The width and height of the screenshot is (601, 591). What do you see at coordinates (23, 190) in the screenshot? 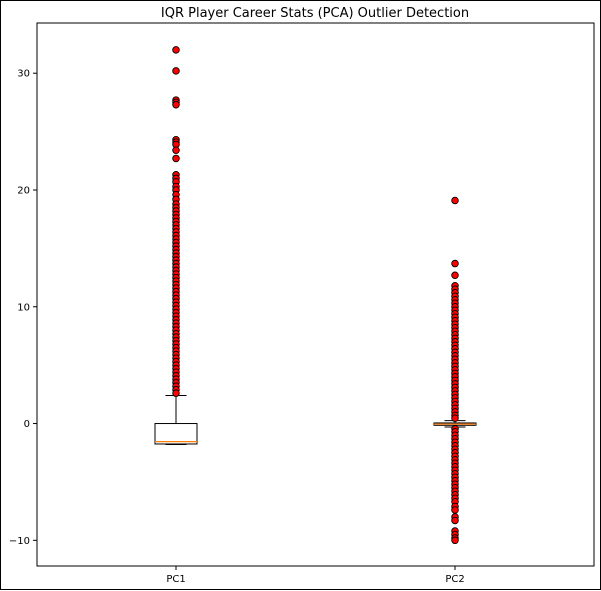
I see `y-tick-label: 20` at bounding box center [23, 190].